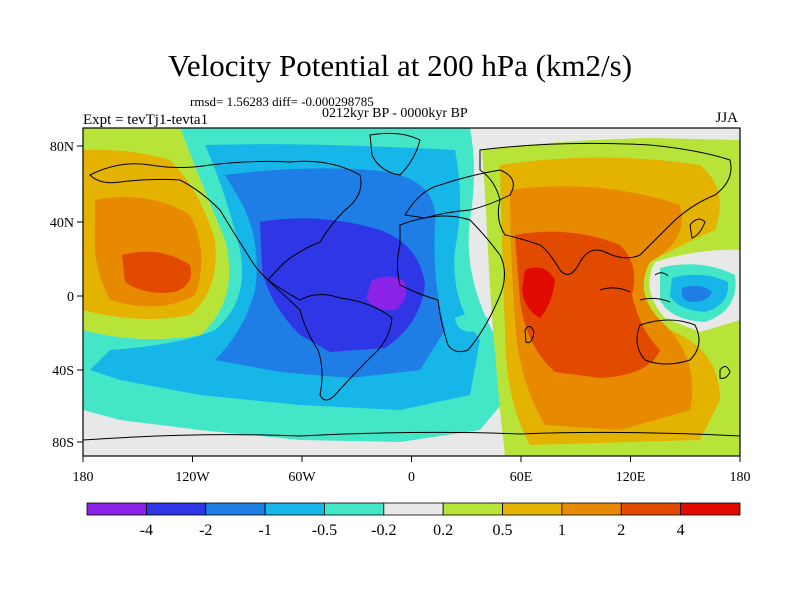 The height and width of the screenshot is (600, 800). I want to click on colorbar, so click(413, 509).